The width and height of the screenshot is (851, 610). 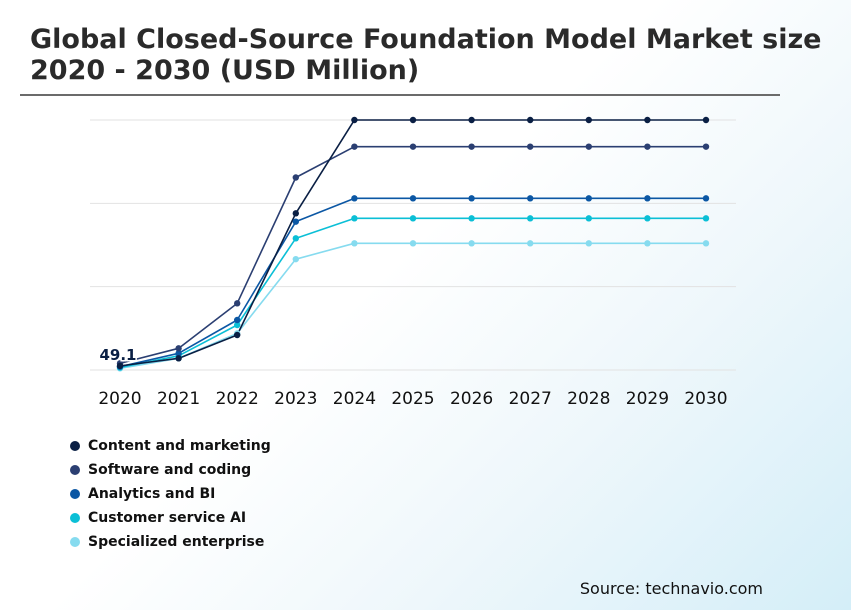 I want to click on x-tick-label: 2029, so click(x=647, y=399).